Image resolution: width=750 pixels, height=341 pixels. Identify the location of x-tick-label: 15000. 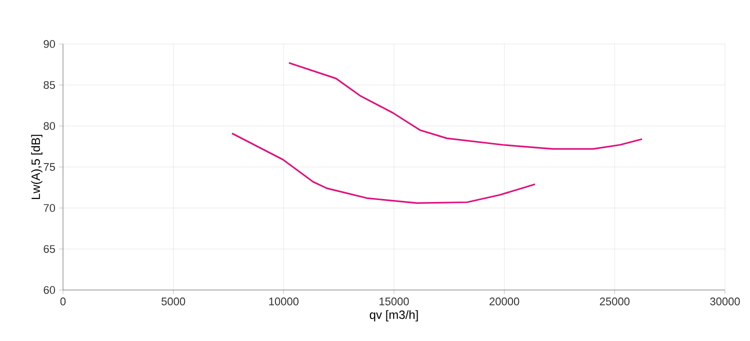
(394, 302).